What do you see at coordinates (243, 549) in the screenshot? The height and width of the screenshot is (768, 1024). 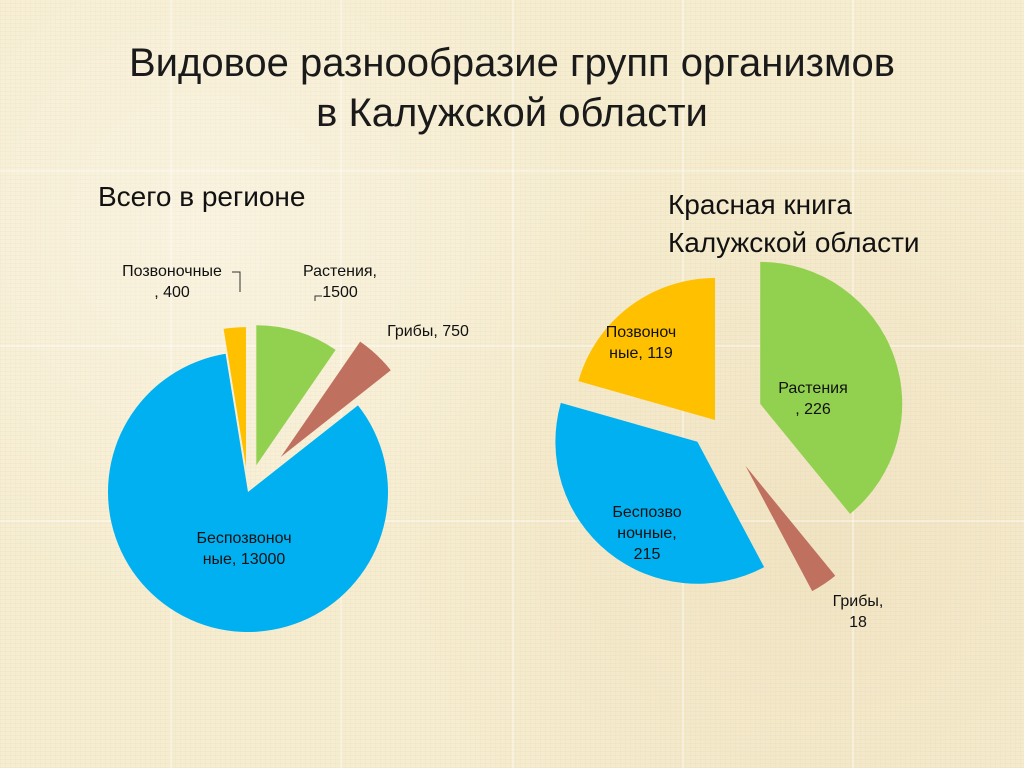 I see `slice-data-label: Беспозвоноч ные, 13000` at bounding box center [243, 549].